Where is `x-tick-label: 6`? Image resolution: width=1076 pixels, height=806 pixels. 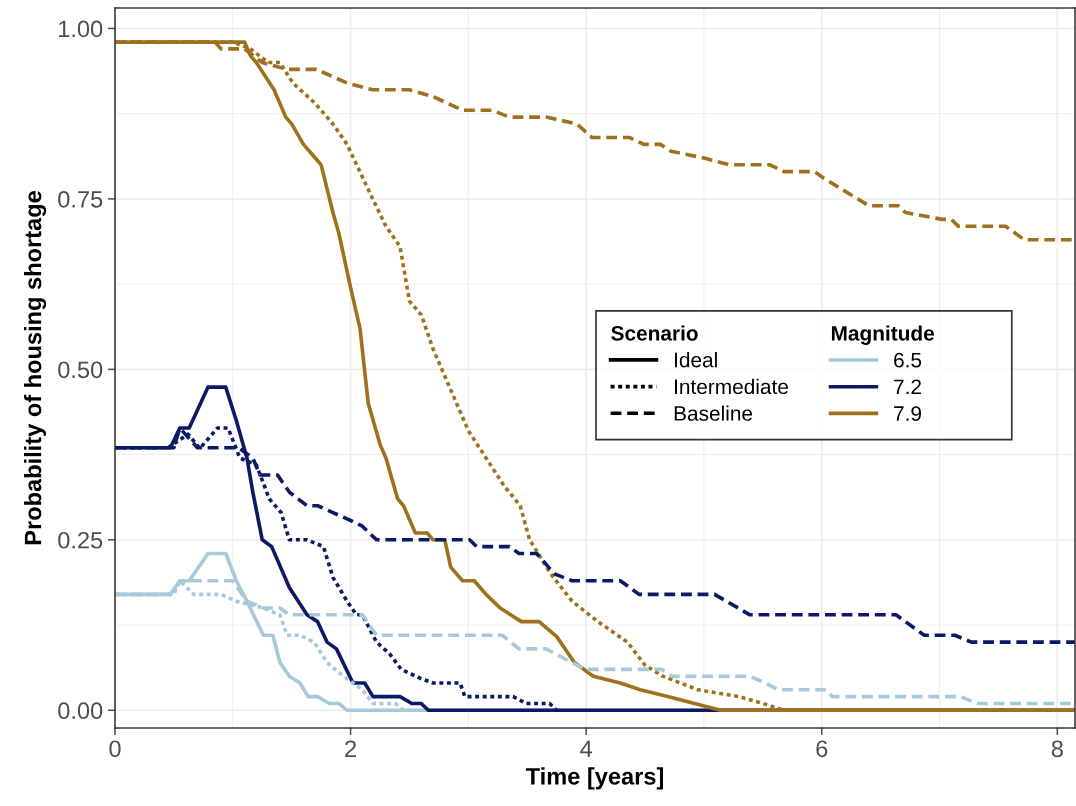
x-tick-label: 6 is located at coordinates (822, 749).